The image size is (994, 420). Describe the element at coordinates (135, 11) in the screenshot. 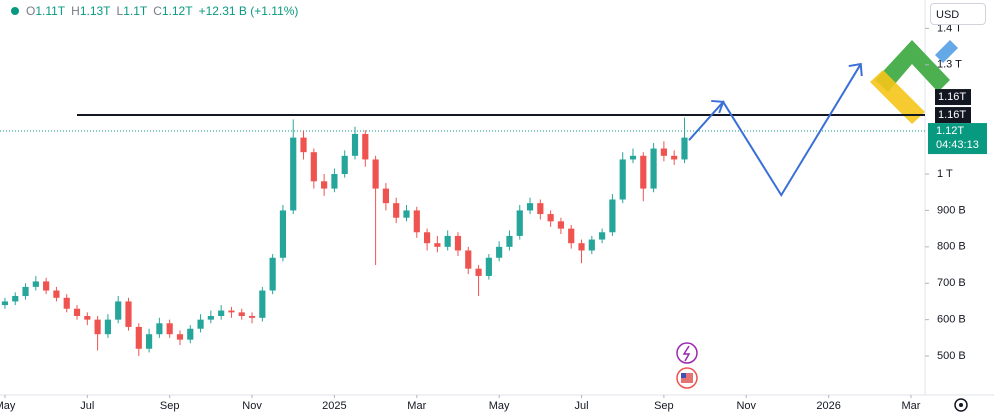

I see `ohlc-value: 1.1T` at that location.